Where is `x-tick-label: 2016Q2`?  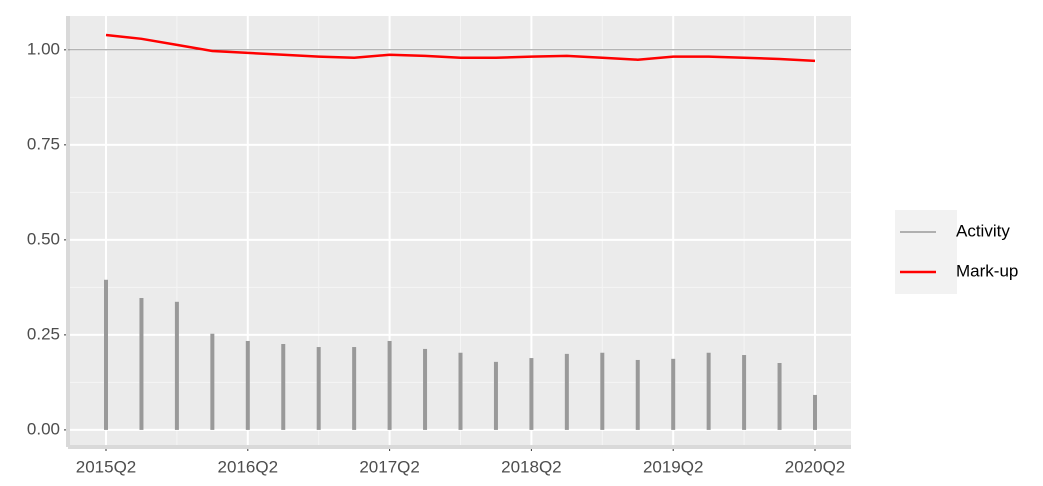
x-tick-label: 2016Q2 is located at coordinates (248, 466).